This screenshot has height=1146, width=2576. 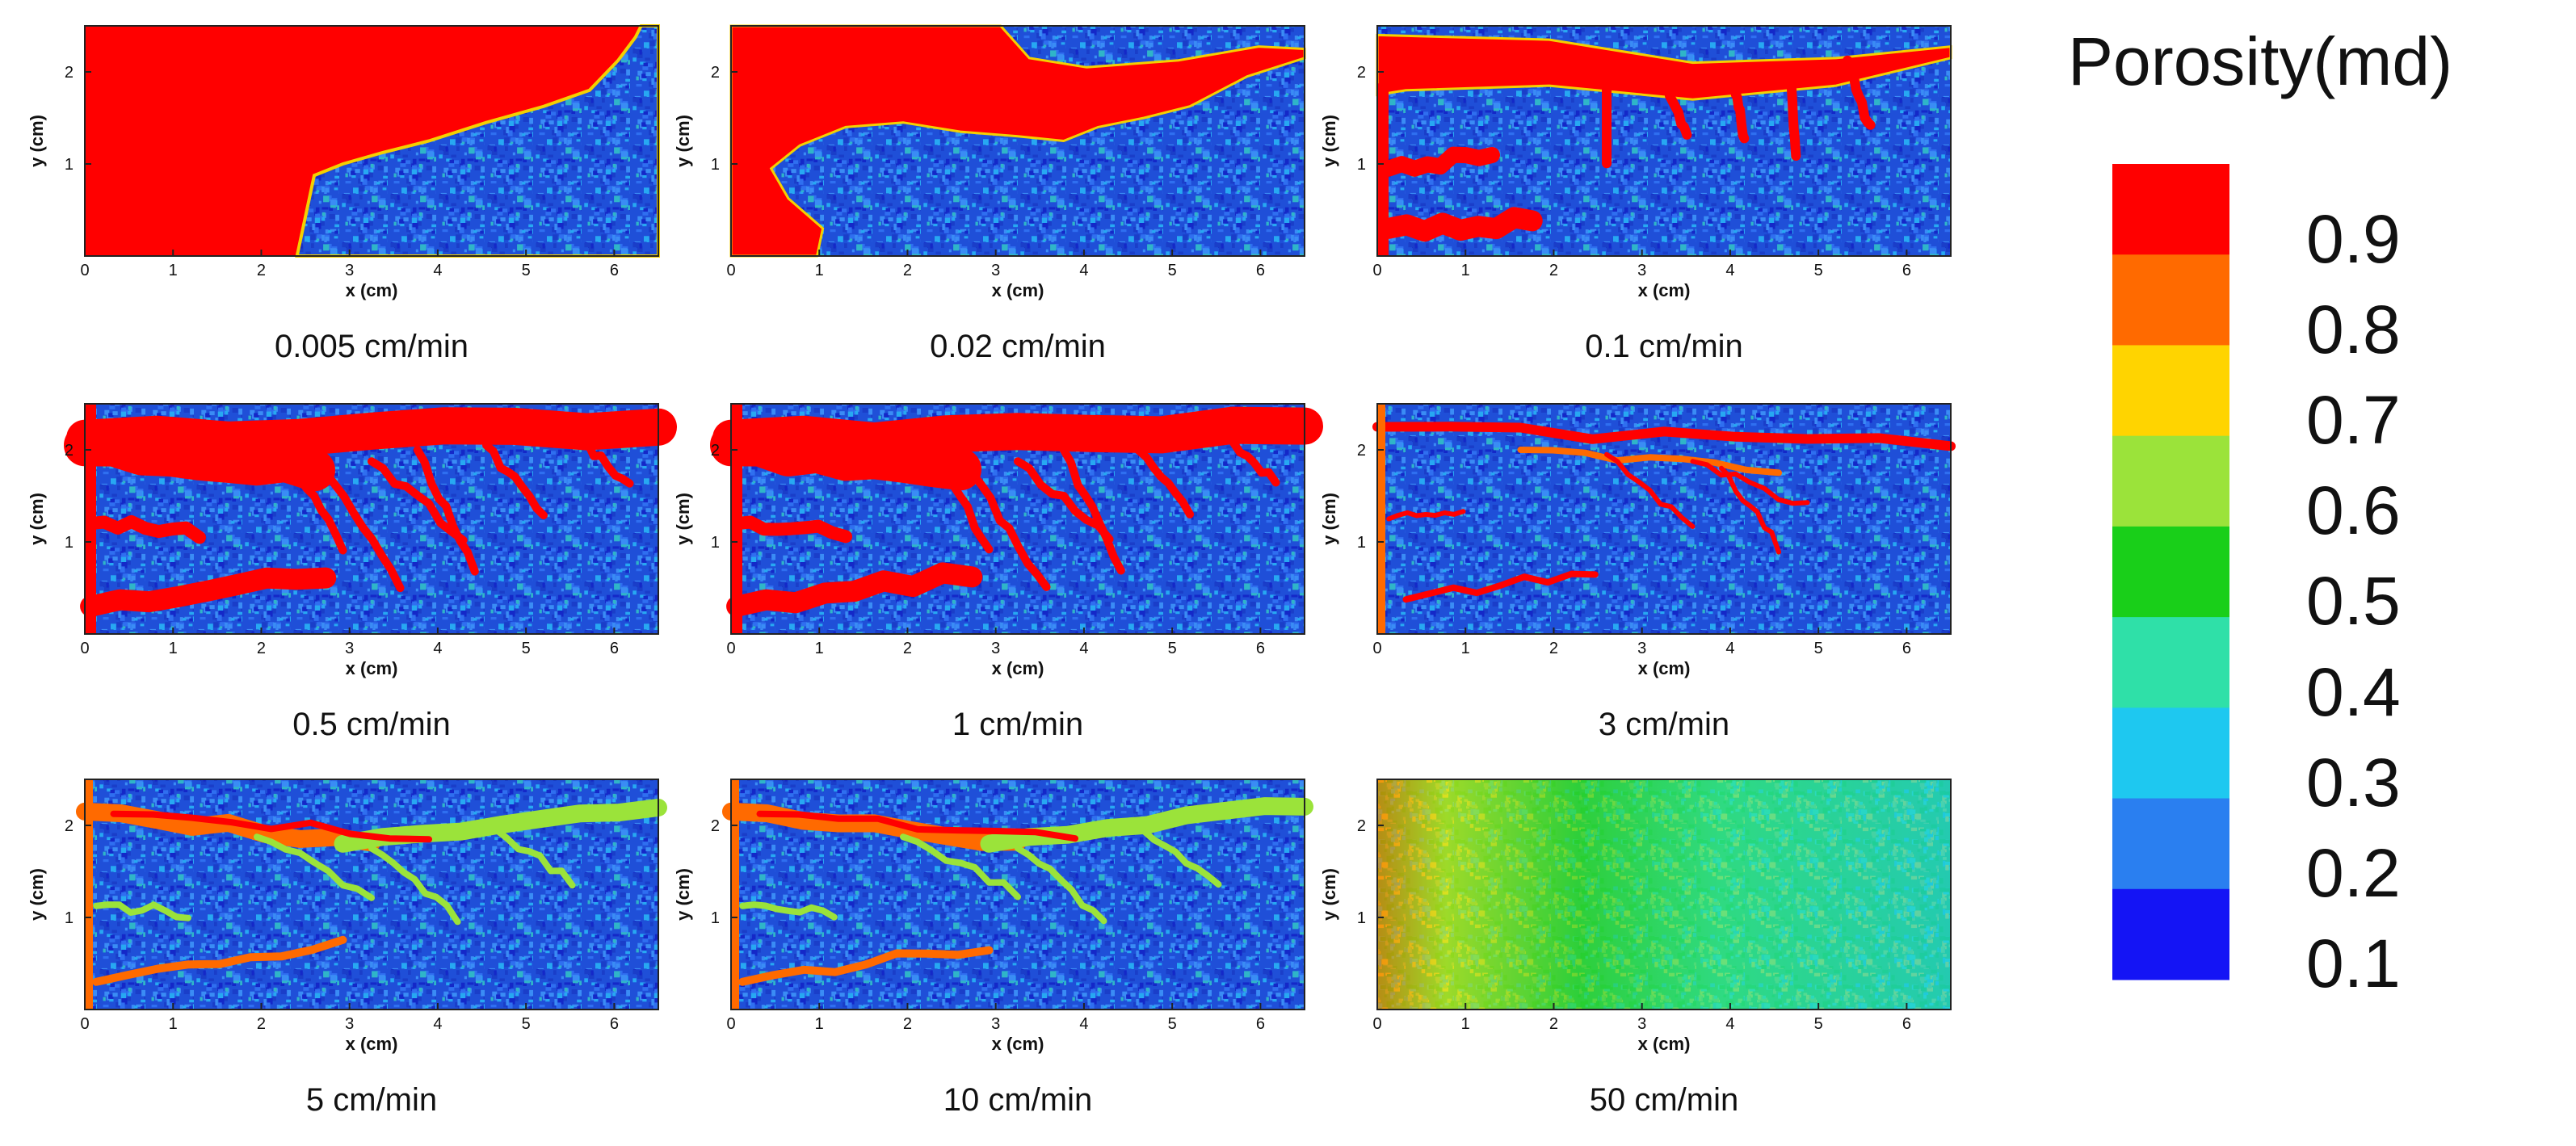 I want to click on panel-7-xtick-label: 5, so click(x=526, y=1024).